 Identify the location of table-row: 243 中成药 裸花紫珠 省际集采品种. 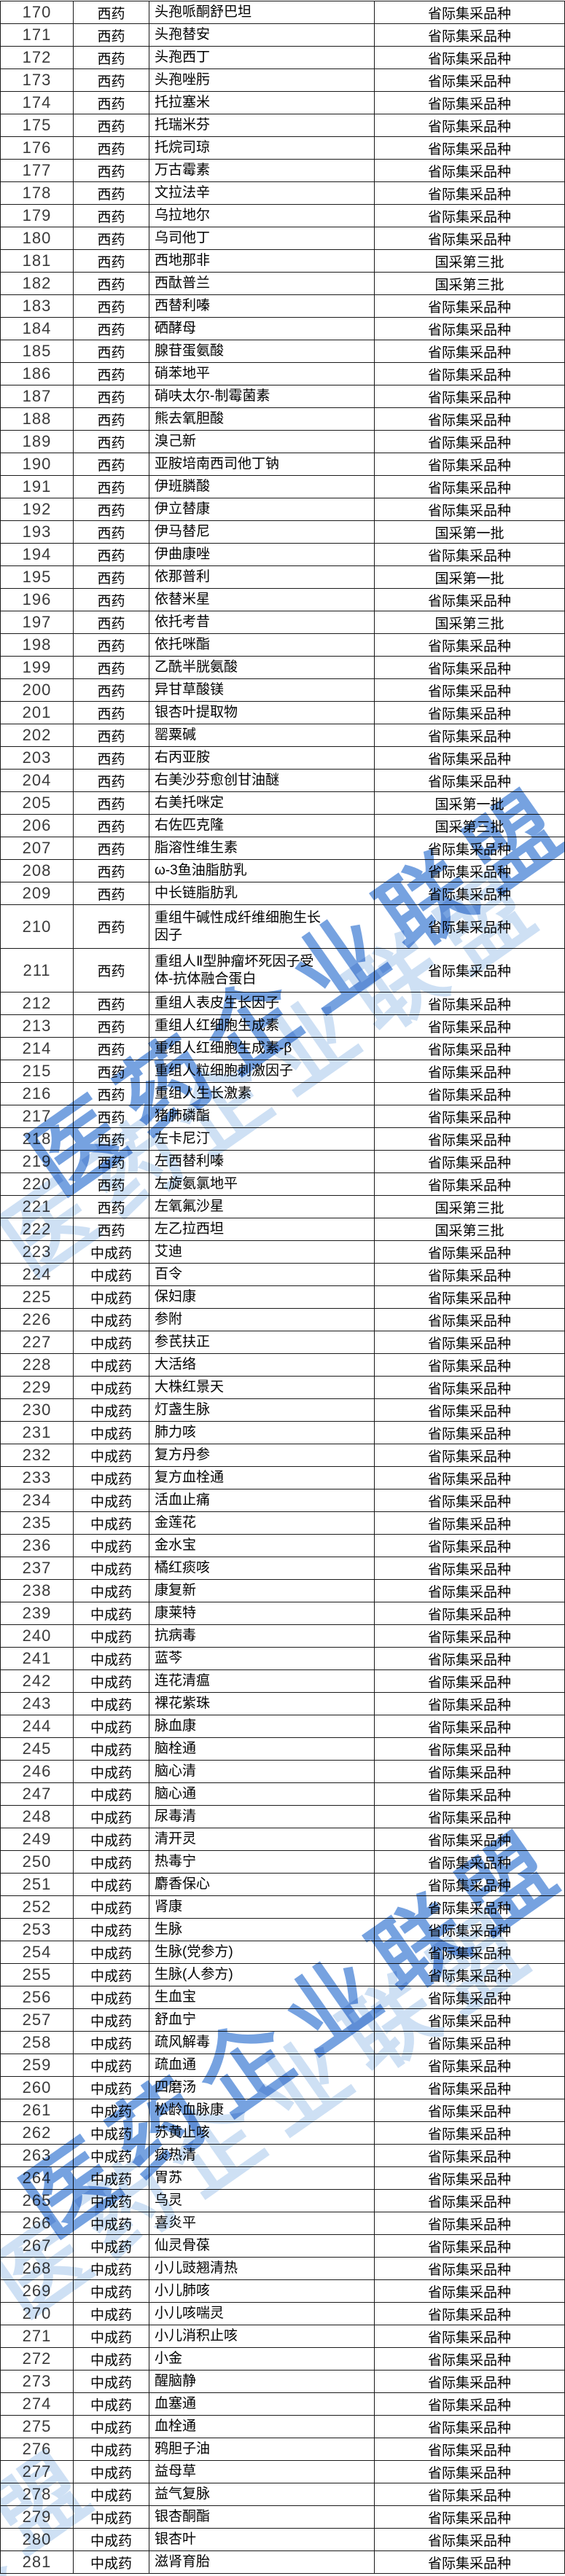
(282, 1703).